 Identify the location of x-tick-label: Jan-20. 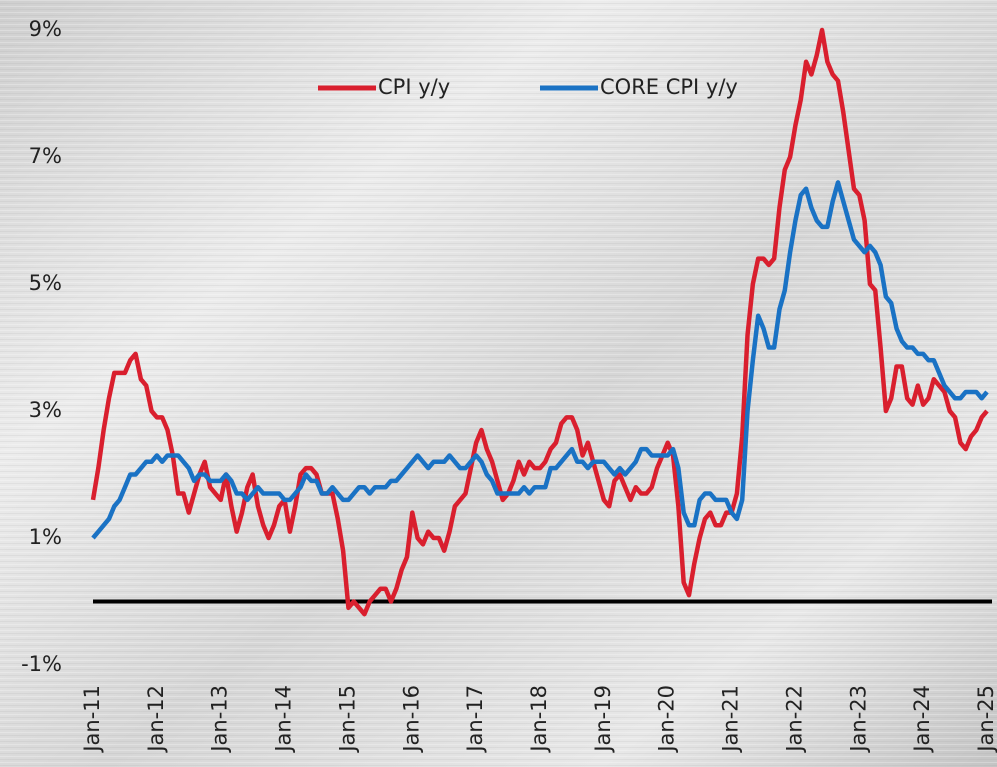
(667, 719).